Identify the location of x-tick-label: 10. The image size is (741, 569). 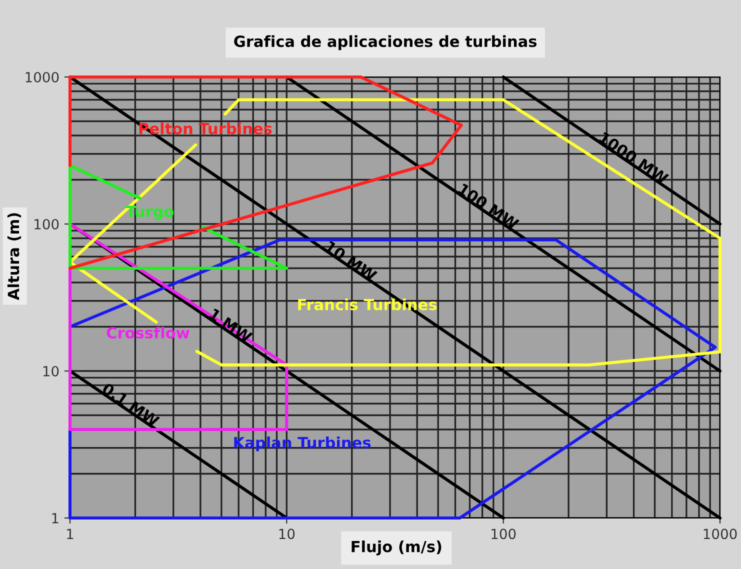
(287, 534).